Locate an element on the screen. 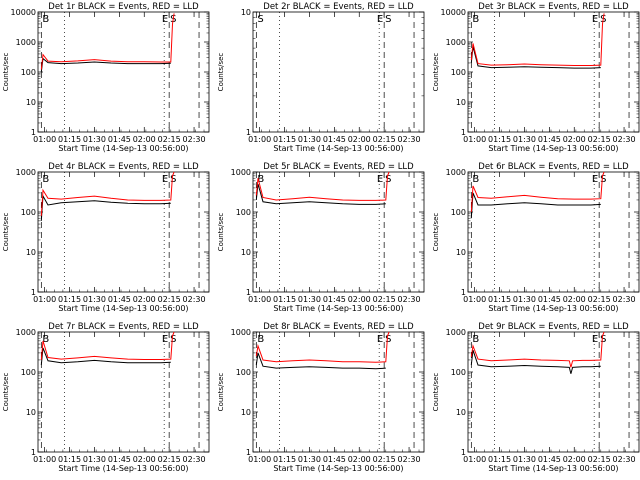  panel-title: Det 3r BLACK = Events, RED = LLD is located at coordinates (553, 7).